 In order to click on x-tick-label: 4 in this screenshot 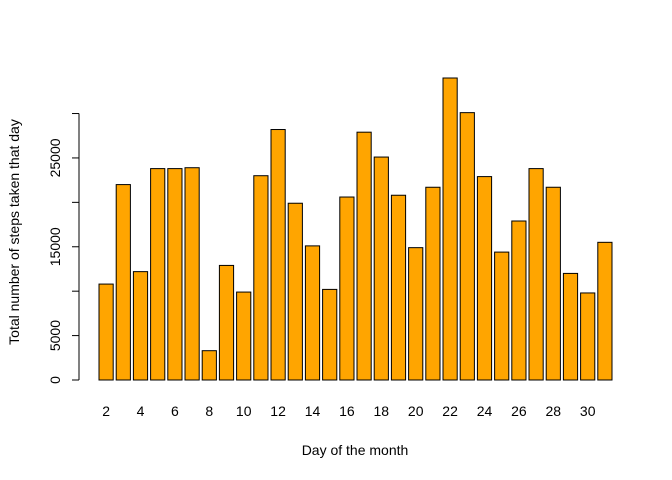, I will do `click(141, 411)`.